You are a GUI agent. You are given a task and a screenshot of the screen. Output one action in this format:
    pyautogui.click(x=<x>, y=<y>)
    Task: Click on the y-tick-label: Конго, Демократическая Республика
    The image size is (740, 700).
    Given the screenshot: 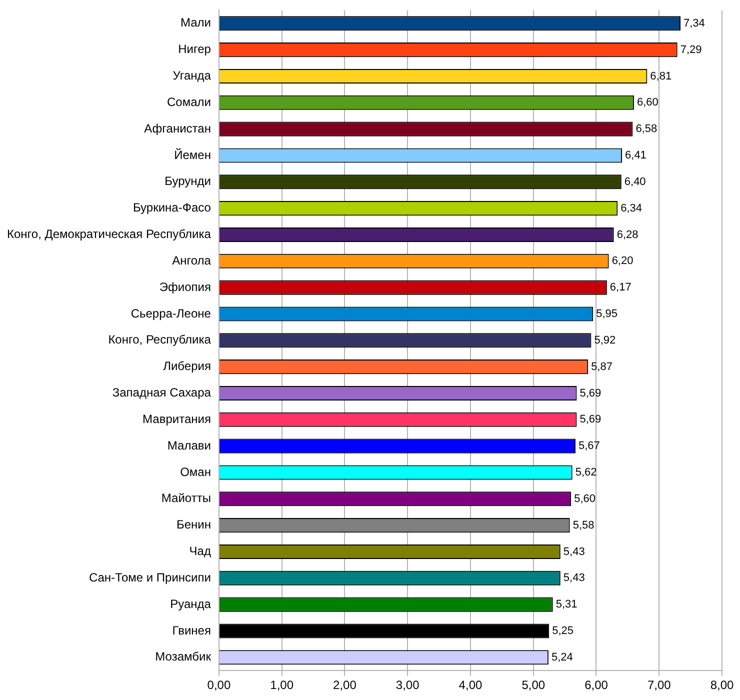 What is the action you would take?
    pyautogui.click(x=109, y=234)
    